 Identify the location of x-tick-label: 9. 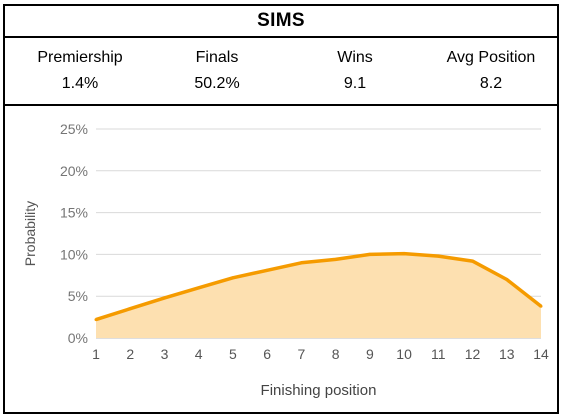
(370, 354).